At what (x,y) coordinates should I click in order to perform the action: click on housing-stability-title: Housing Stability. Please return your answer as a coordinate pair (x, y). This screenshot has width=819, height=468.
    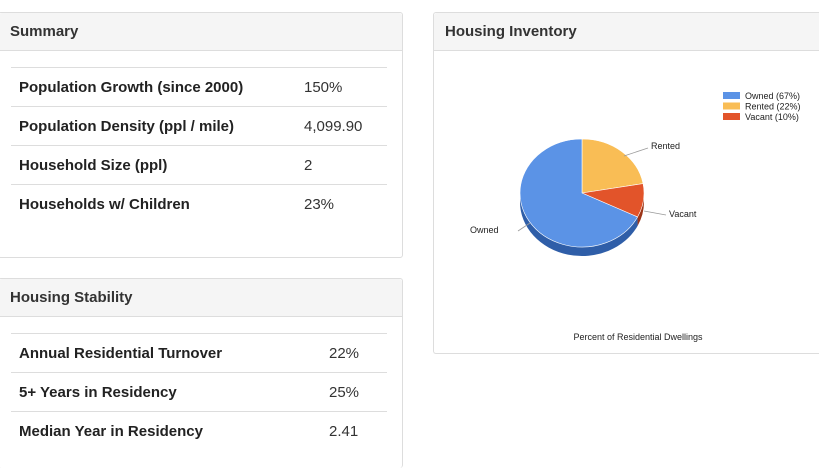
    Looking at the image, I should click on (201, 298).